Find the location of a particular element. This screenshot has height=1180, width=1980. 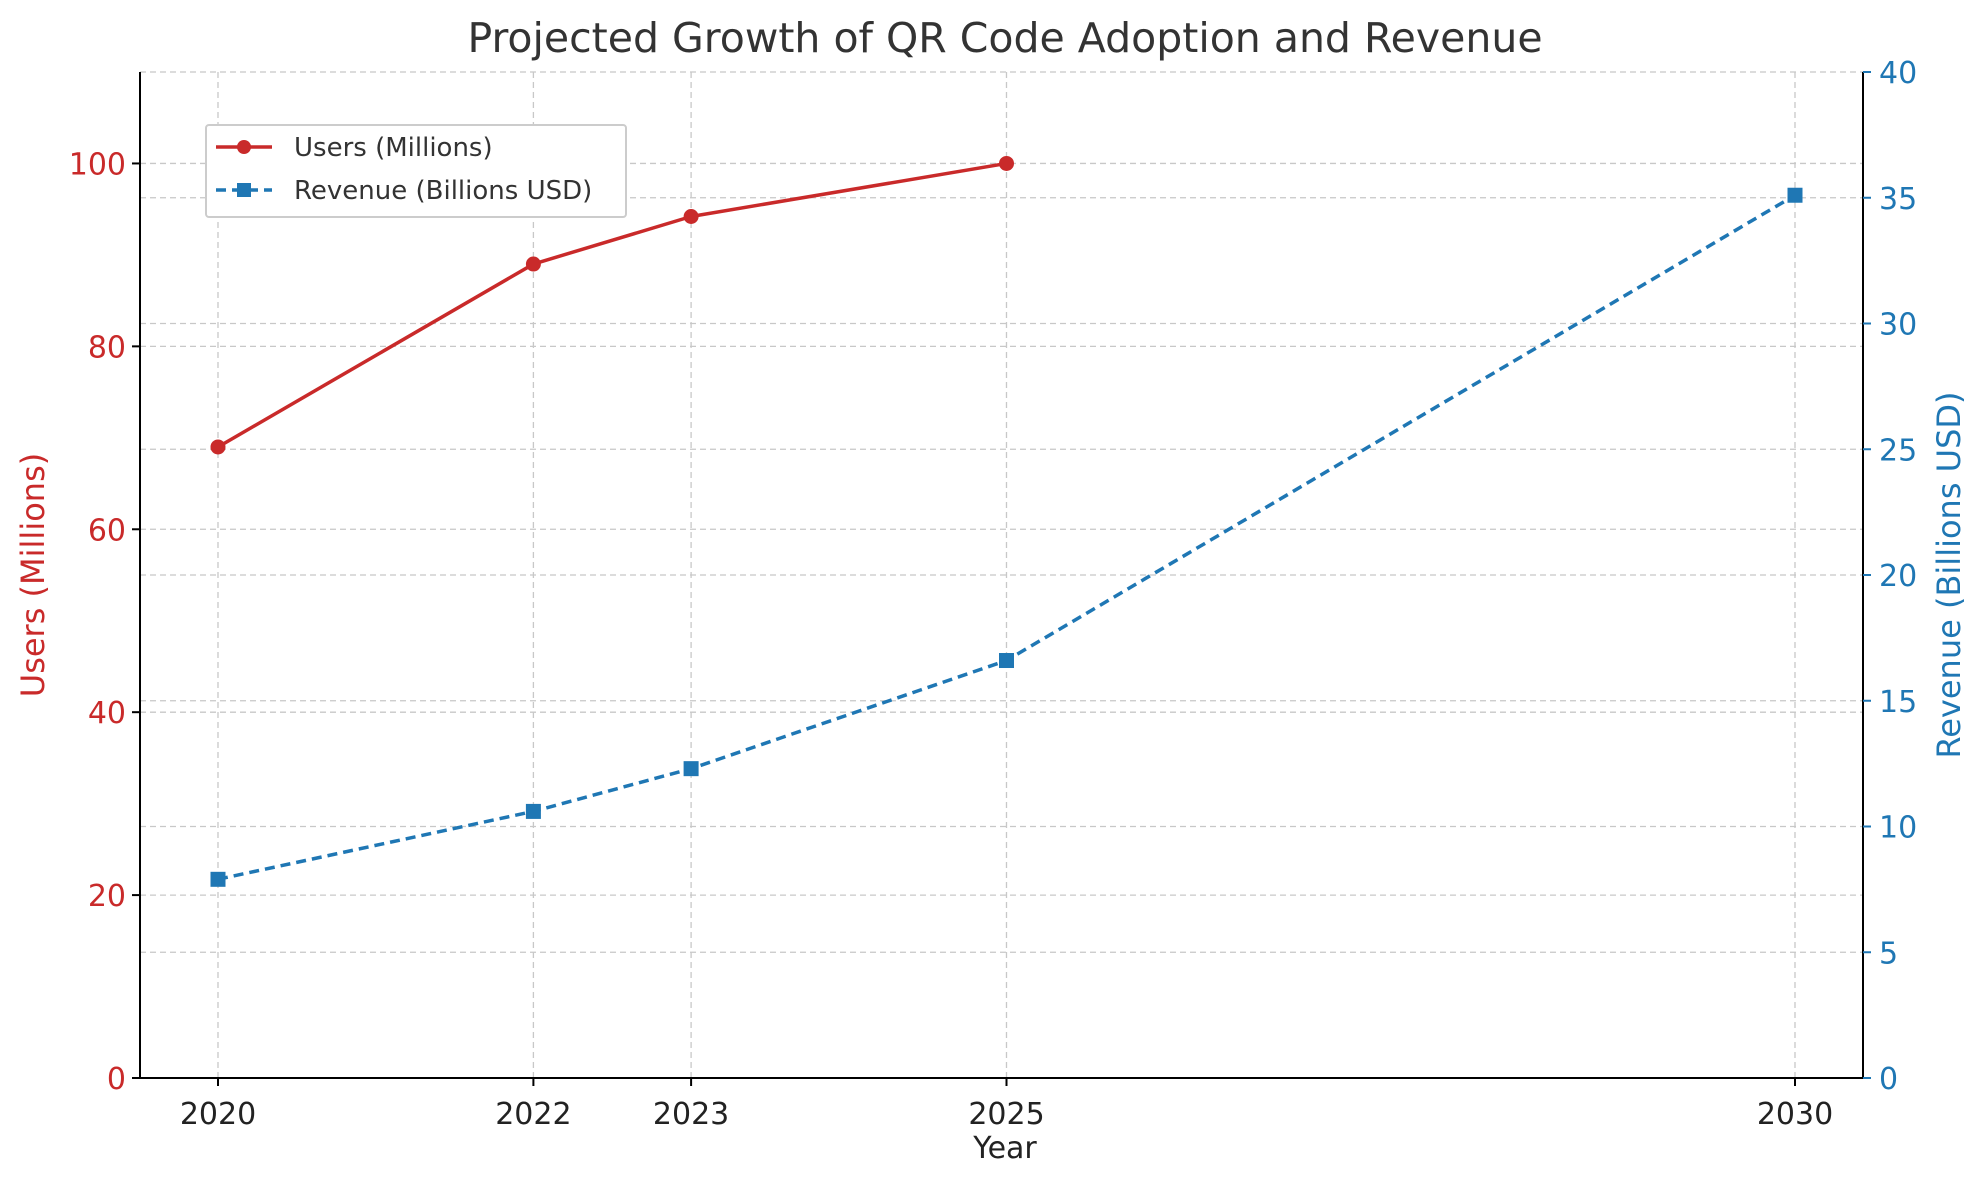

y-right-tick-label: 15 is located at coordinates (1898, 702).